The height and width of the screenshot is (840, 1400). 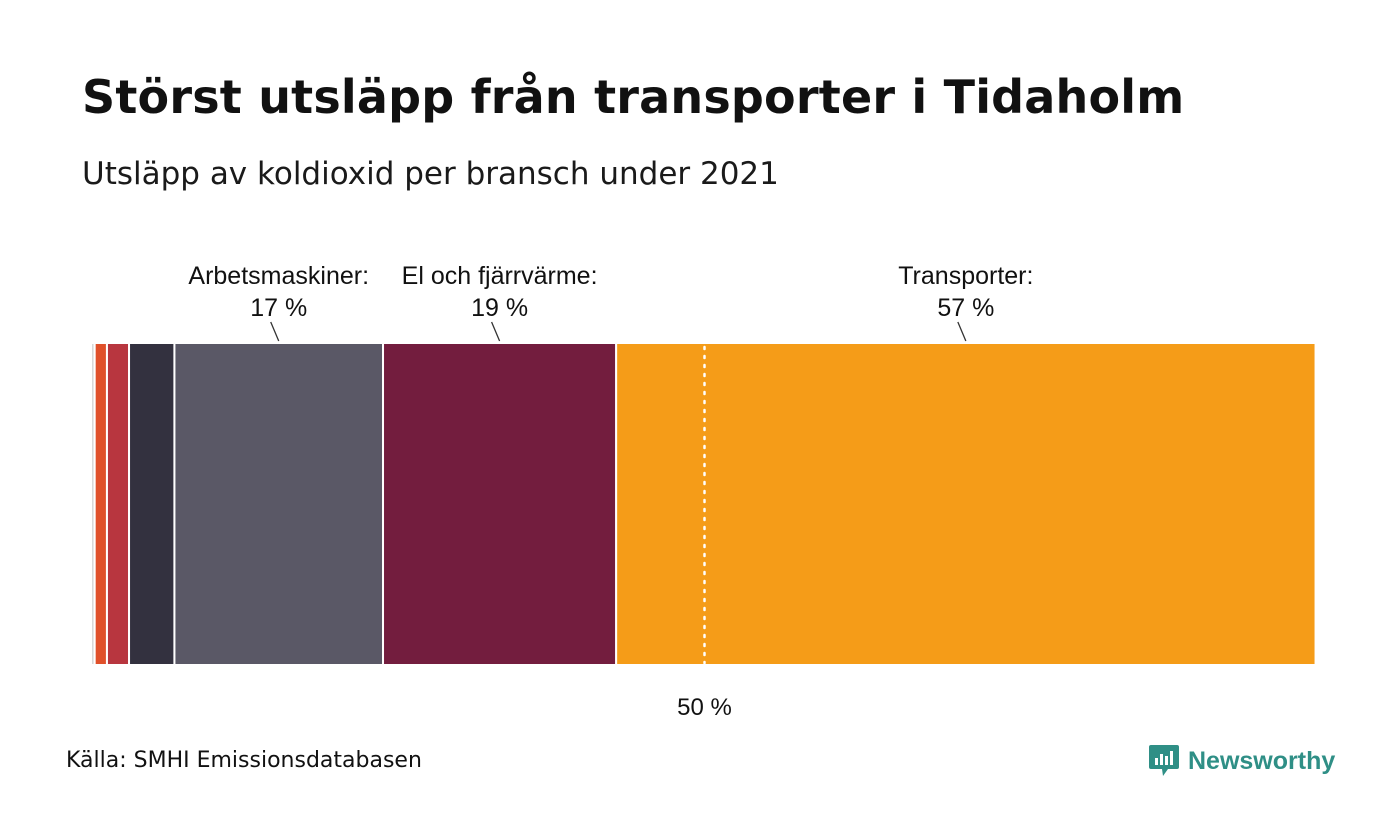 I want to click on segment-label-arbetsmaskiner: Arbetsmaskiner:, so click(x=278, y=276).